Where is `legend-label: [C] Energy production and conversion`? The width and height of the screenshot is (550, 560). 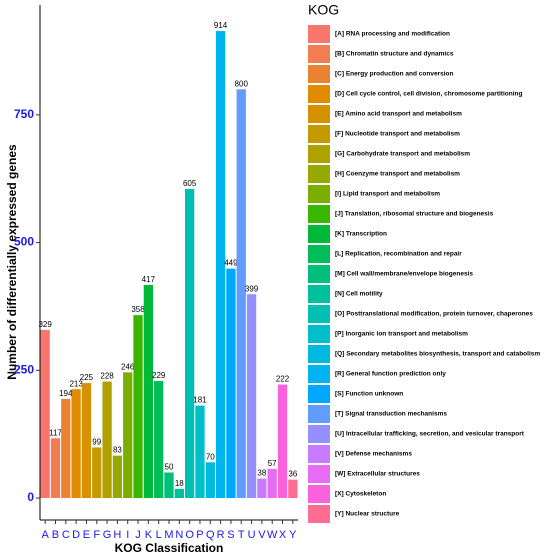
legend-label: [C] Energy production and conversion is located at coordinates (394, 74).